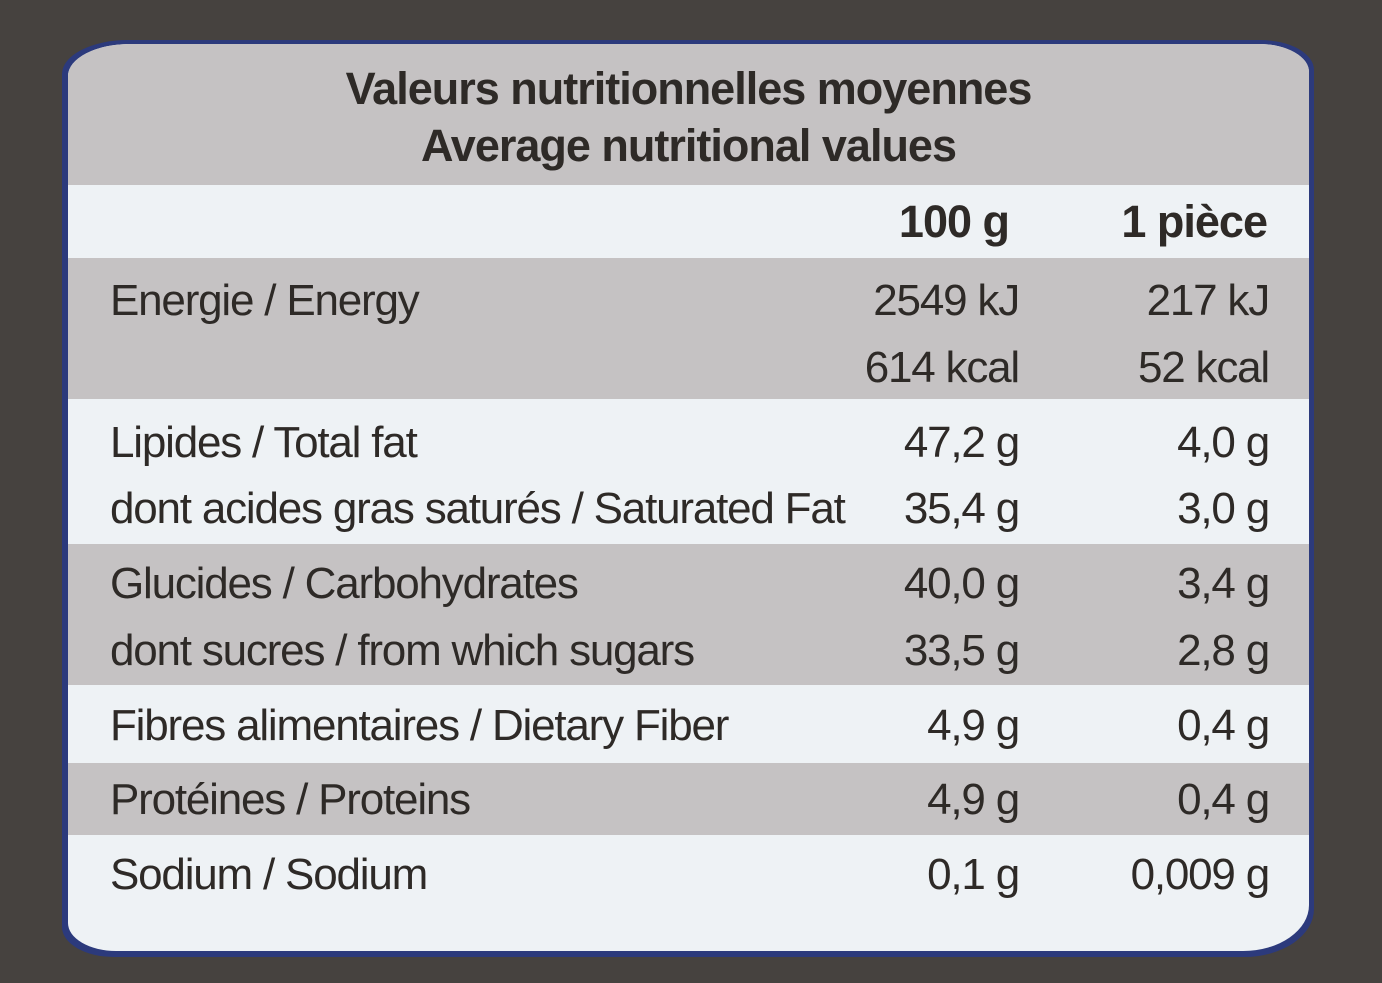 The height and width of the screenshot is (983, 1382). Describe the element at coordinates (689, 88) in the screenshot. I see `title-french: Valeurs nutritionnelles moyennes` at that location.